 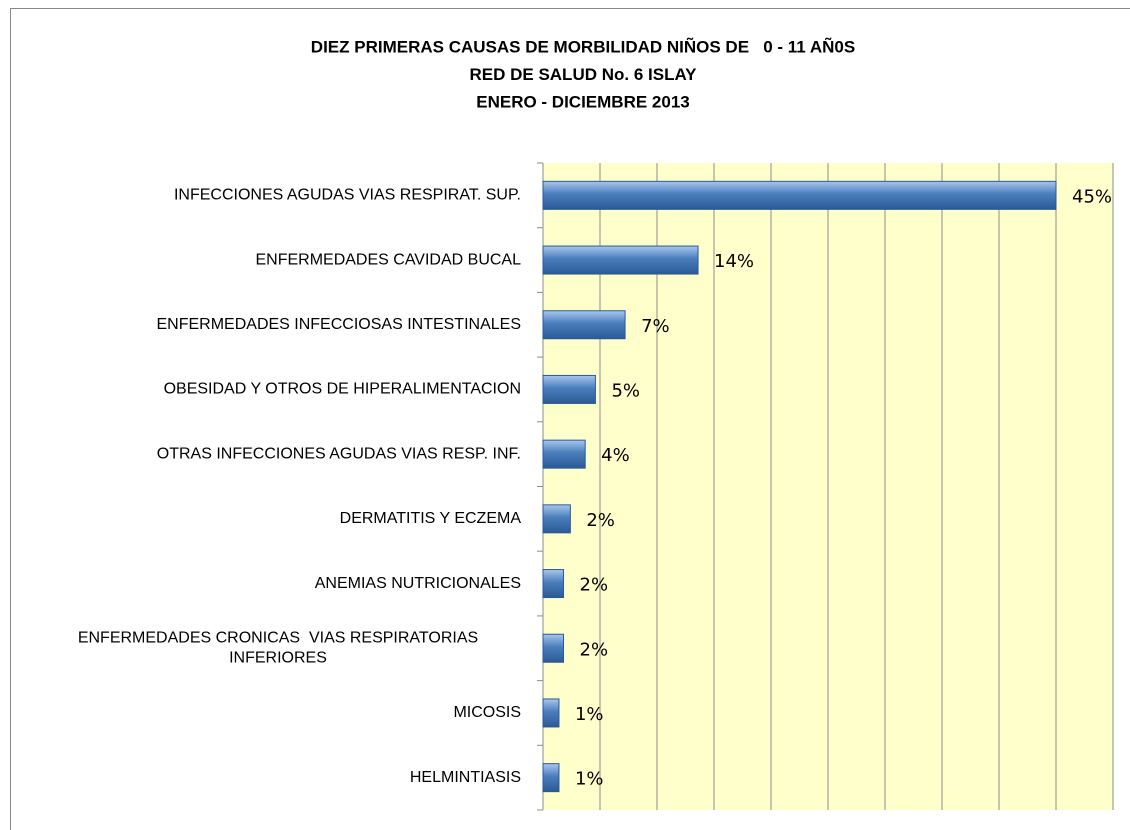 What do you see at coordinates (465, 777) in the screenshot?
I see `y-tick-label: HELMINTIASIS` at bounding box center [465, 777].